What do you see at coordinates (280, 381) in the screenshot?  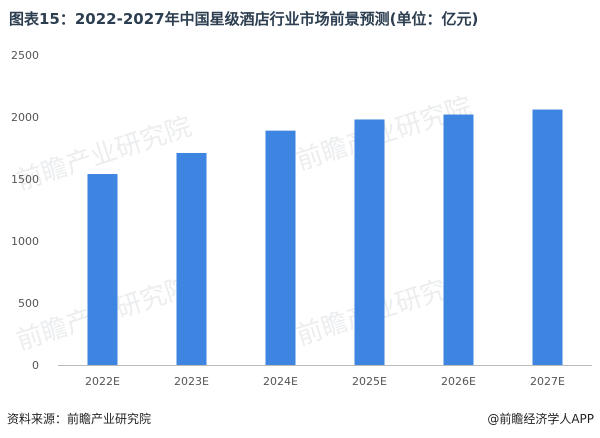 I see `x-tick-label: 2024E` at bounding box center [280, 381].